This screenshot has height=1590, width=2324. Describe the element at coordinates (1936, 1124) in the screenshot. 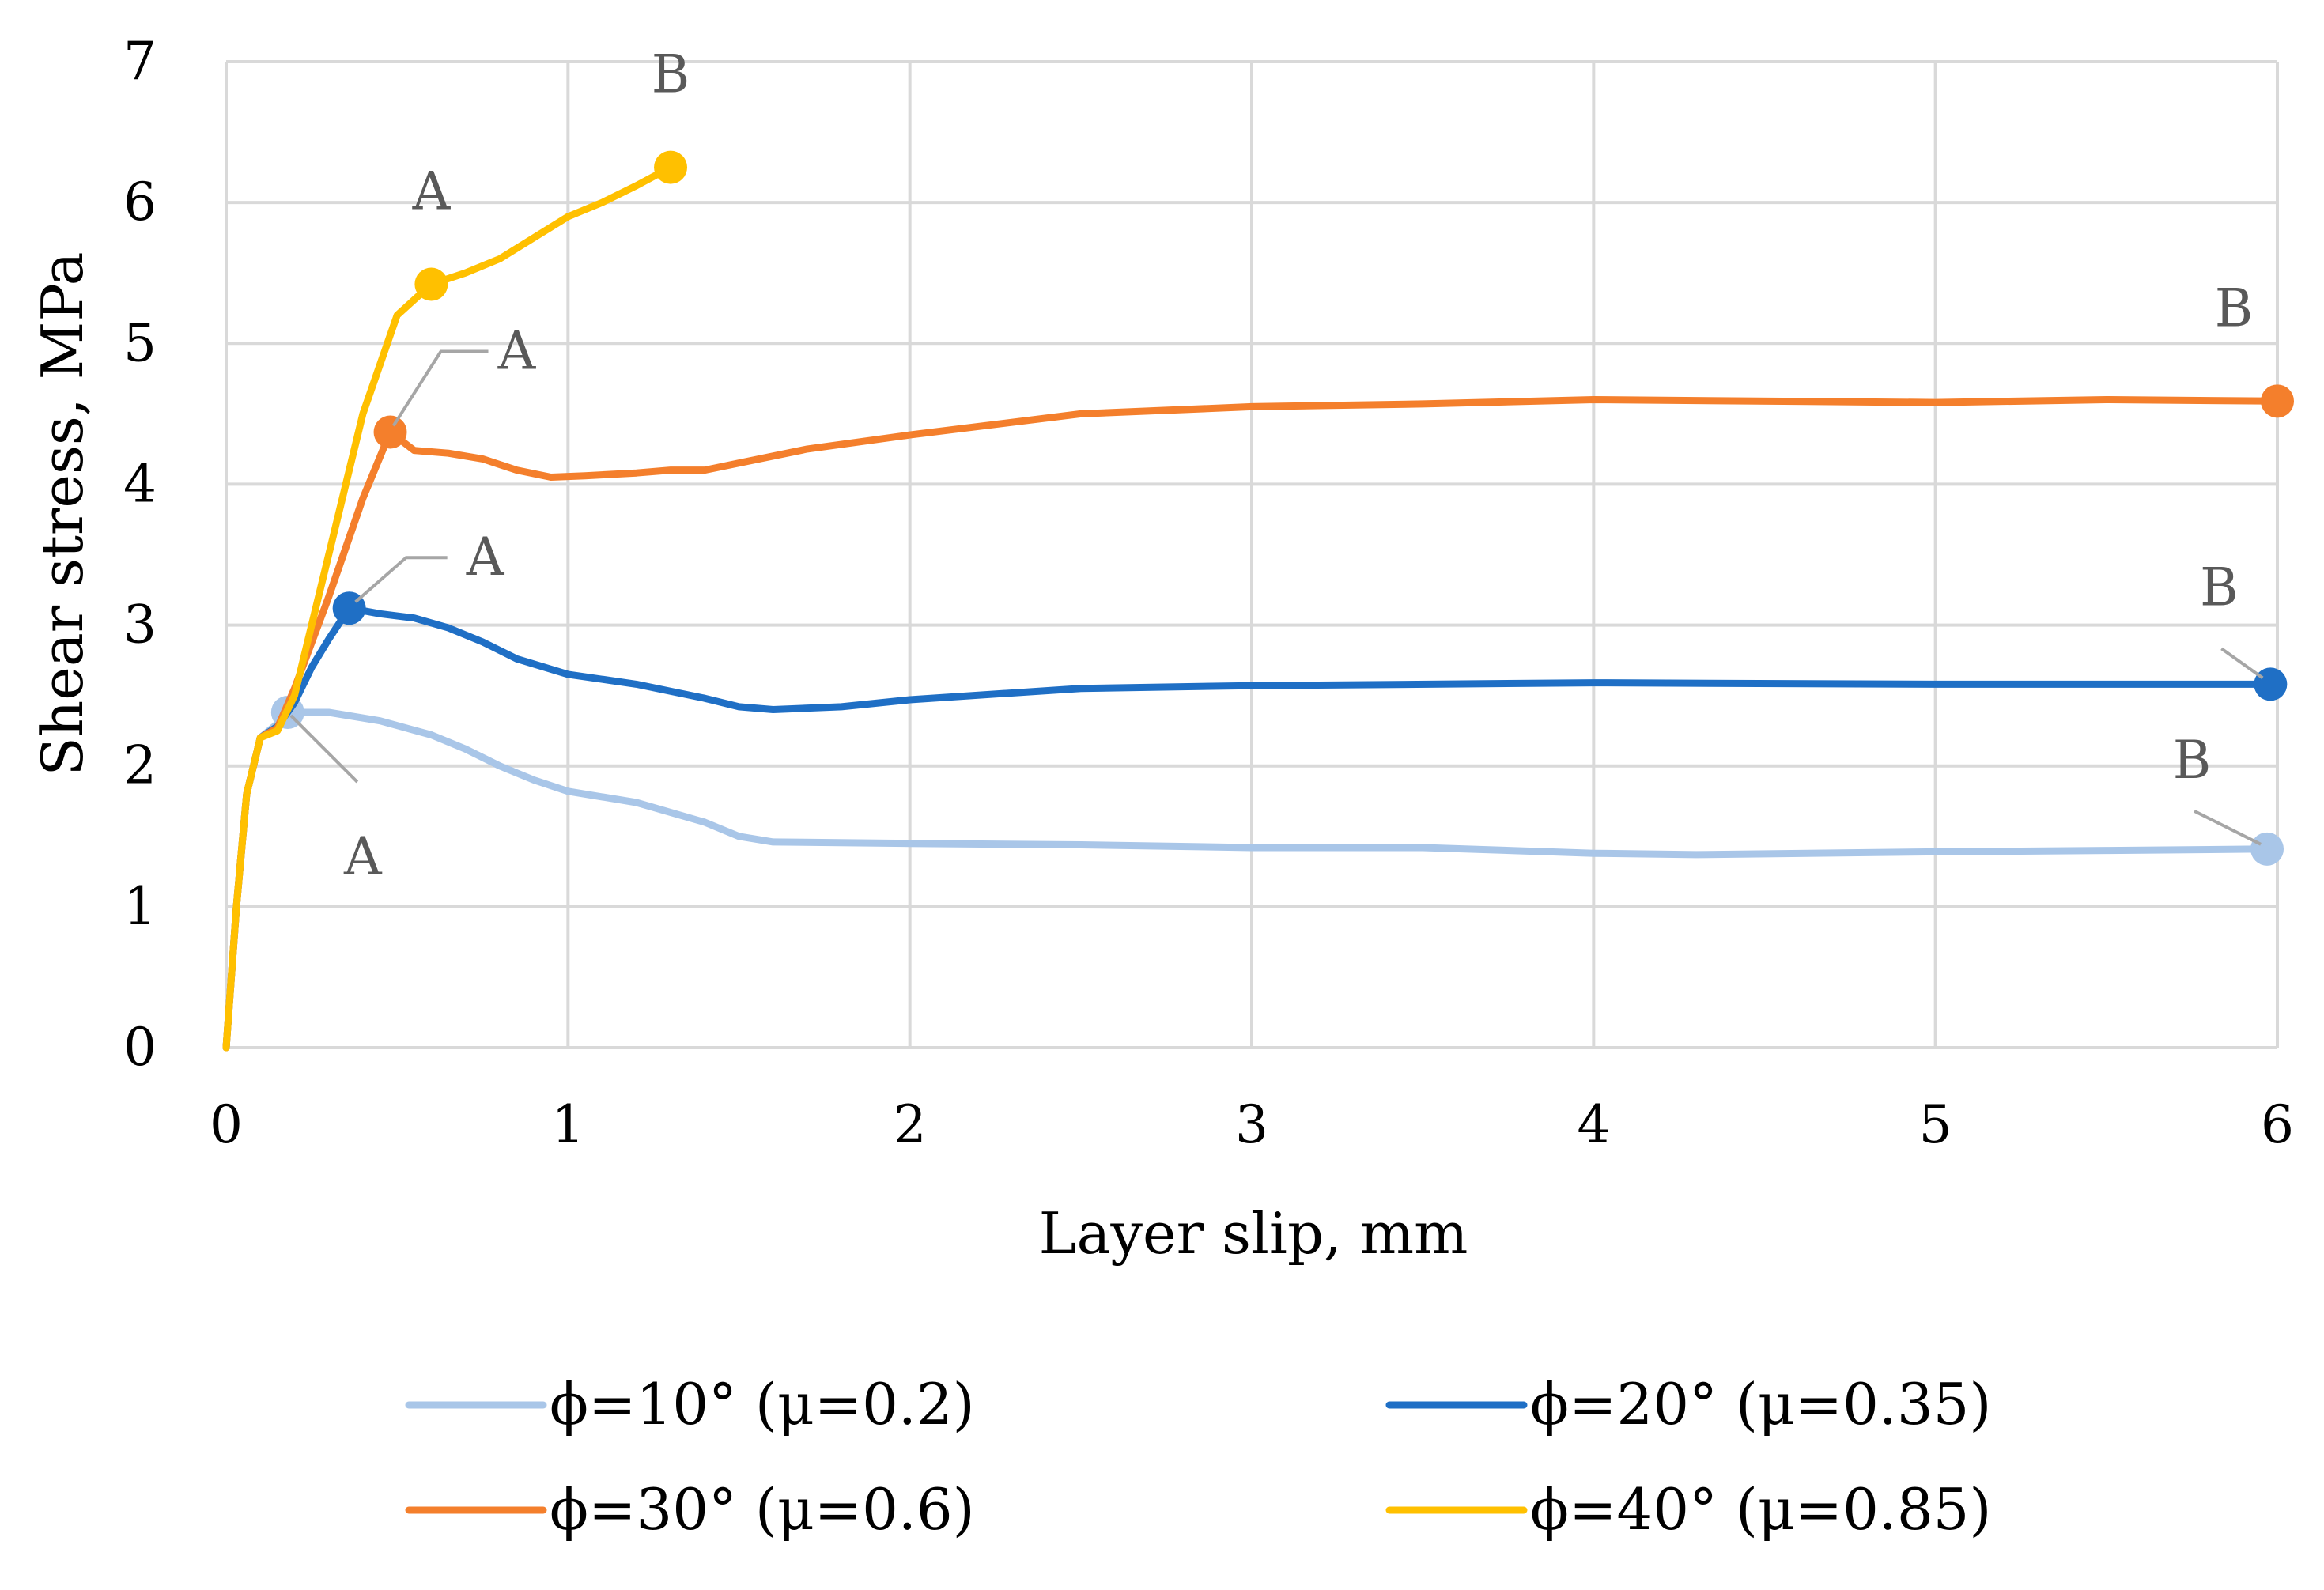

I see `x-tick-label: 5` at that location.